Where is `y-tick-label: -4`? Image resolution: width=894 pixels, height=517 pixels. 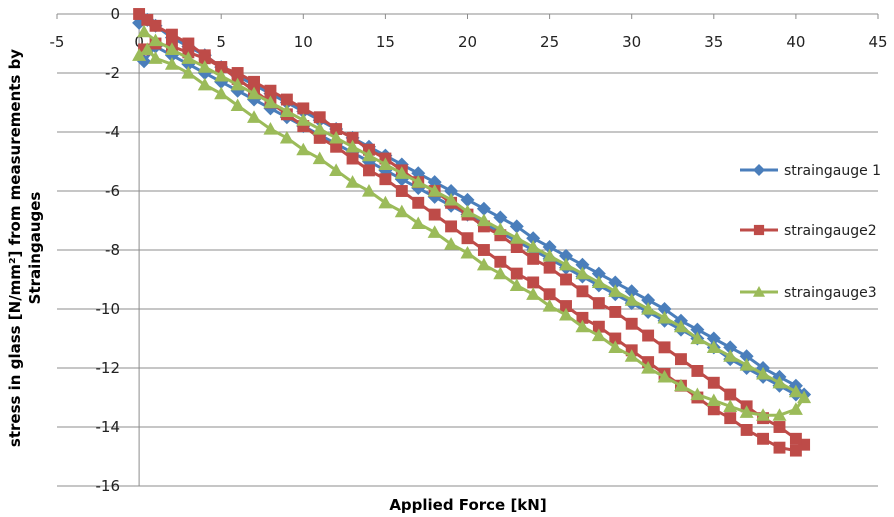 y-tick-label: -4 is located at coordinates (112, 132).